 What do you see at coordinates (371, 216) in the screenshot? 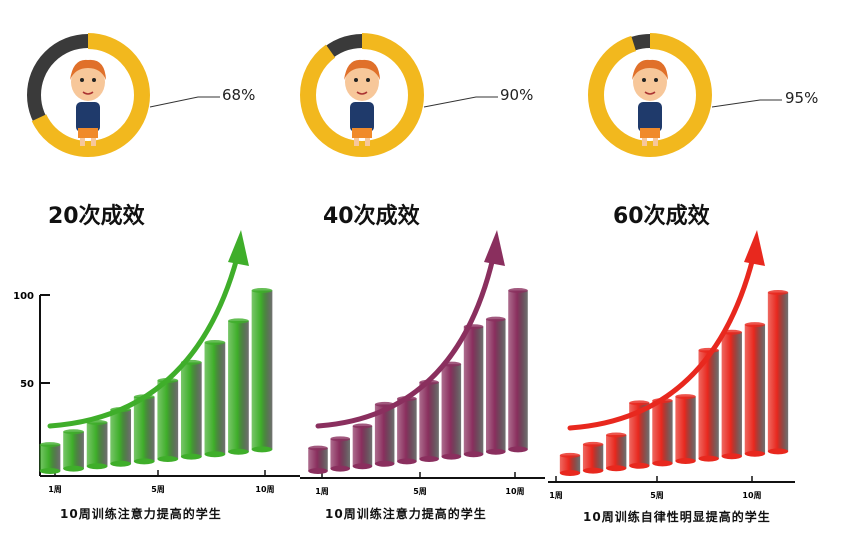
I see `heading: 40次成效` at bounding box center [371, 216].